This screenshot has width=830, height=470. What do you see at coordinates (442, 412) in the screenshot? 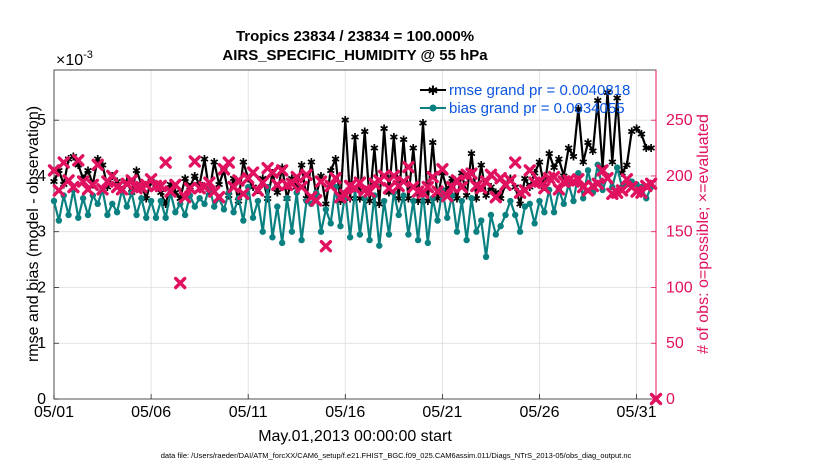
I see `x-tick-label: 05/21` at bounding box center [442, 412].